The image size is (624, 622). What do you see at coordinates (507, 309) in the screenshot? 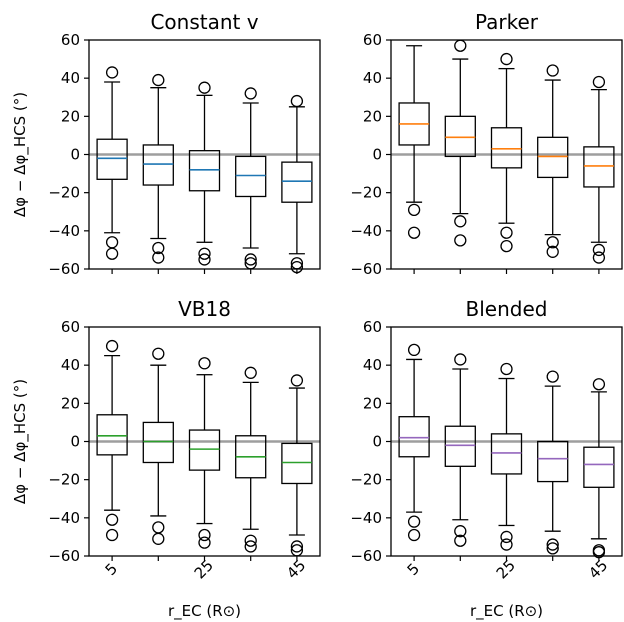
I see `panel-title: Blended` at bounding box center [507, 309].